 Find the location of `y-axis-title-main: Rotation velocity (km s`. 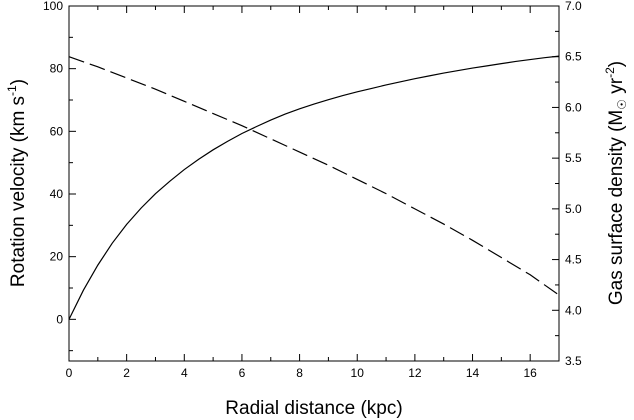

y-axis-title-main: Rotation velocity (km s is located at coordinates (18, 191).